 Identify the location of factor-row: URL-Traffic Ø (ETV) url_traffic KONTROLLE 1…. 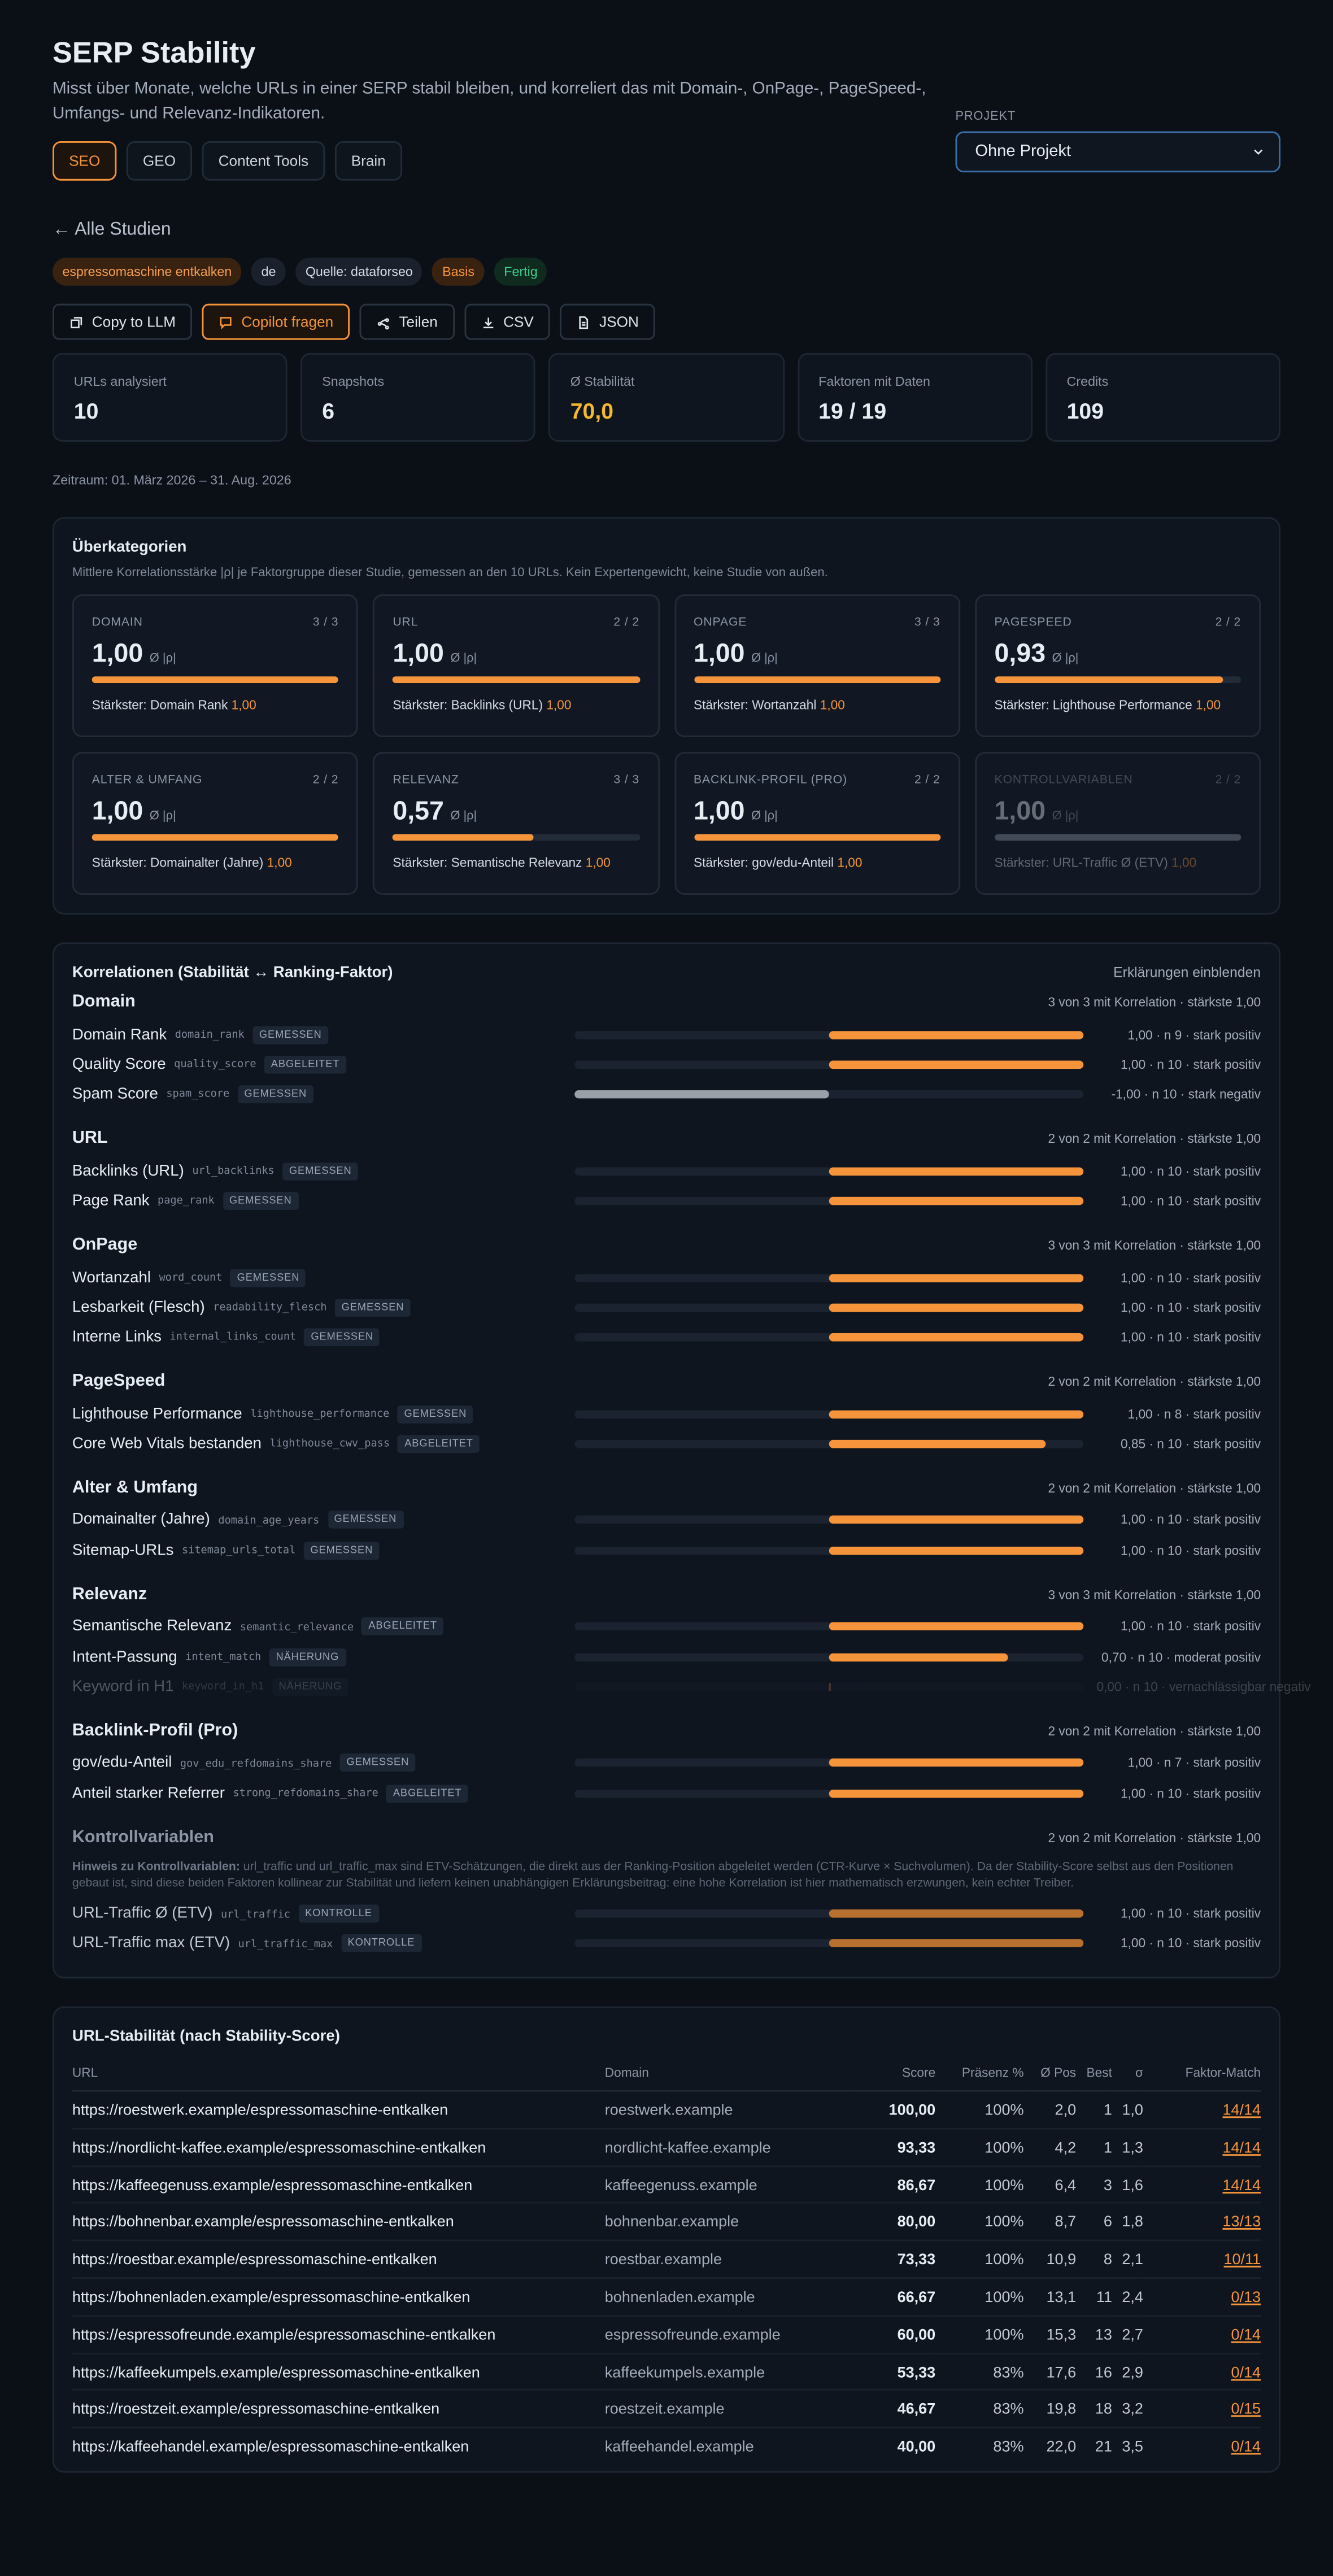
(666, 1914).